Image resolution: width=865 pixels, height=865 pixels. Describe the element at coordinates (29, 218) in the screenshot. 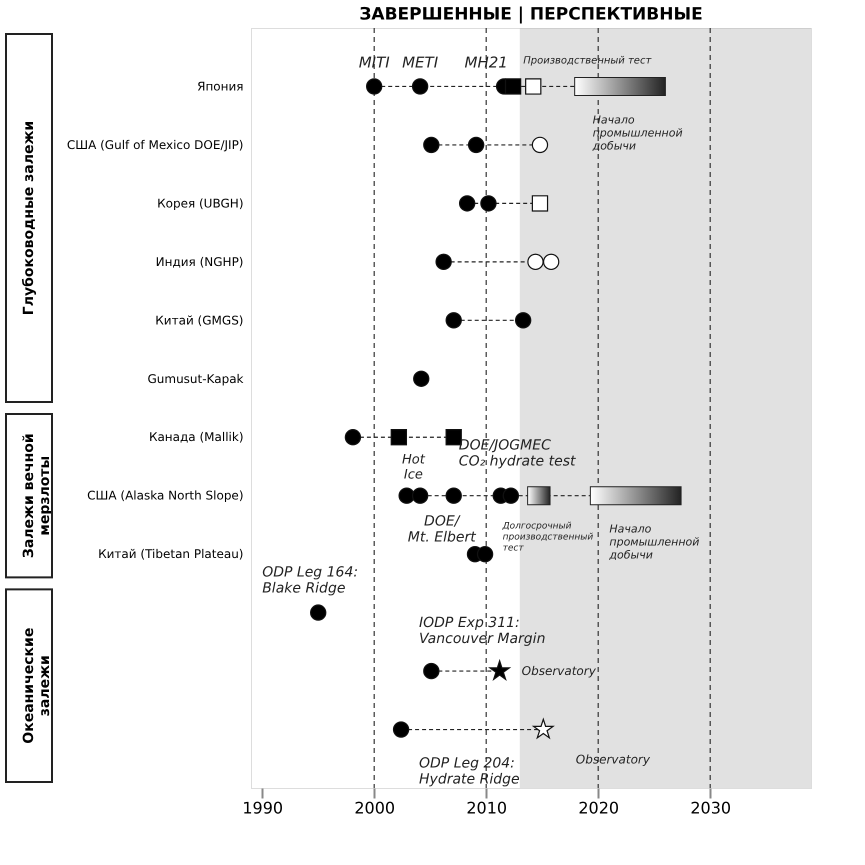

I see `text: Глубоководные залежи` at that location.